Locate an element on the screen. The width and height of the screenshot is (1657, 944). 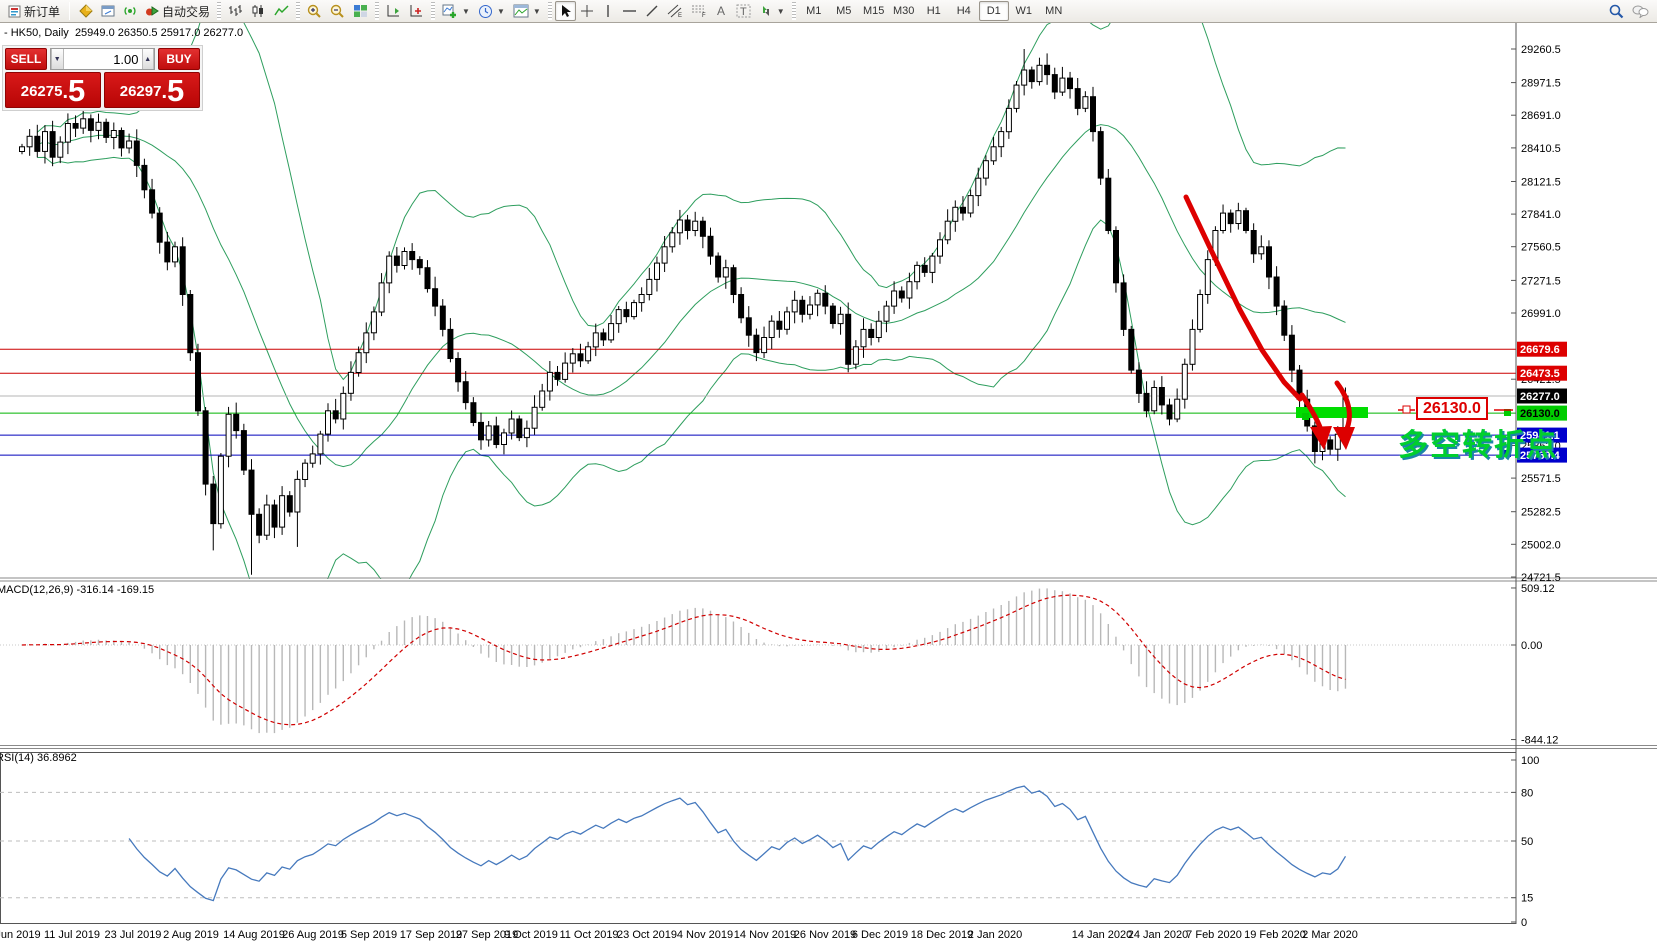
svg-text: 0.00 is located at coordinates (1531, 646).